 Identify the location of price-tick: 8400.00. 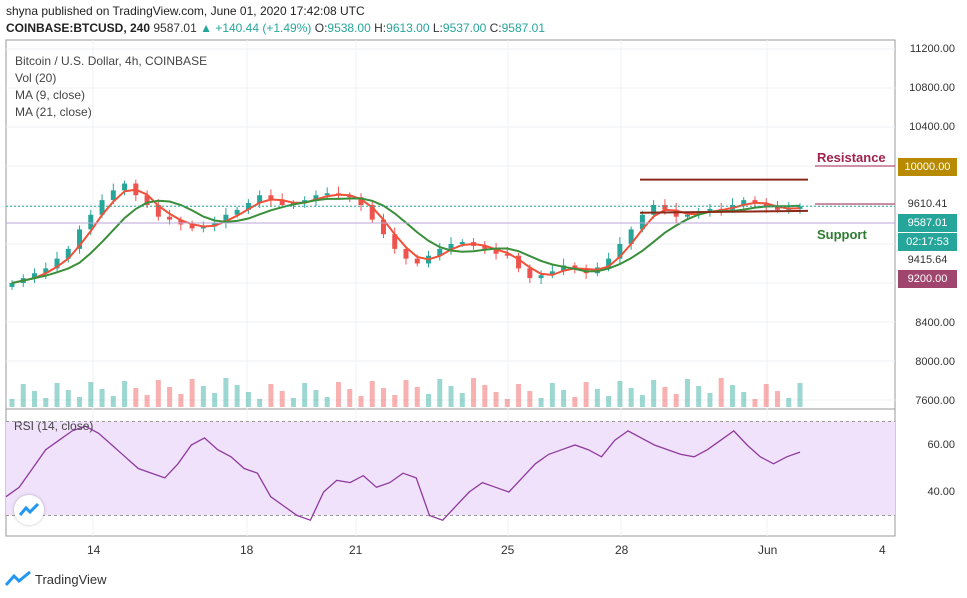
(935, 323).